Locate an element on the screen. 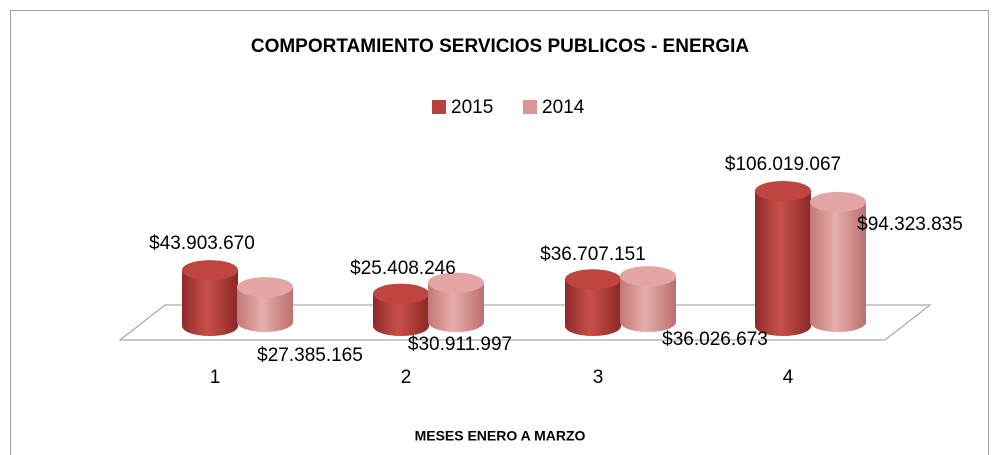 The image size is (998, 455). x-axis-label: MESES ENERO A MARZO is located at coordinates (500, 436).